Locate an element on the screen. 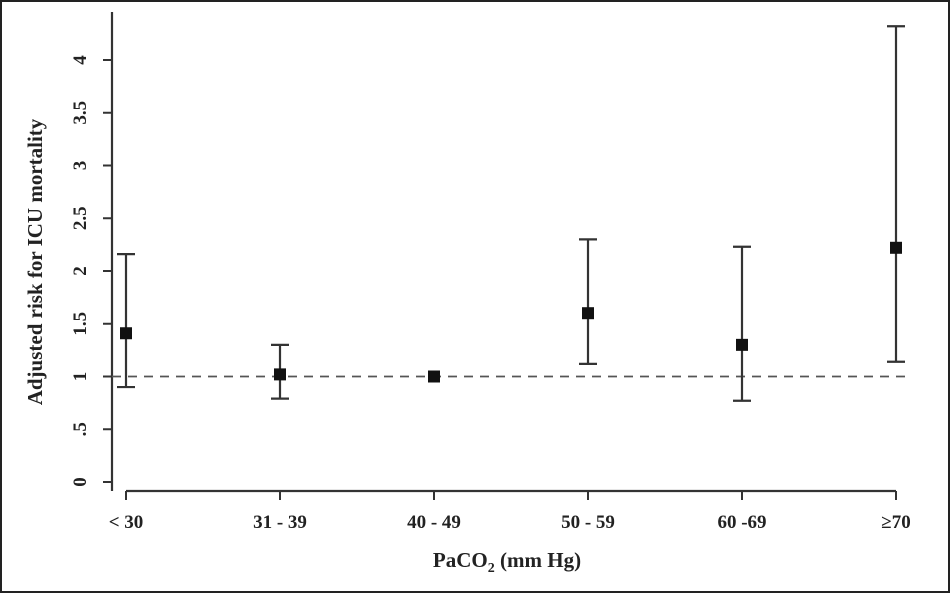 This screenshot has height=593, width=950. y-tick-label: 1 is located at coordinates (80, 377).